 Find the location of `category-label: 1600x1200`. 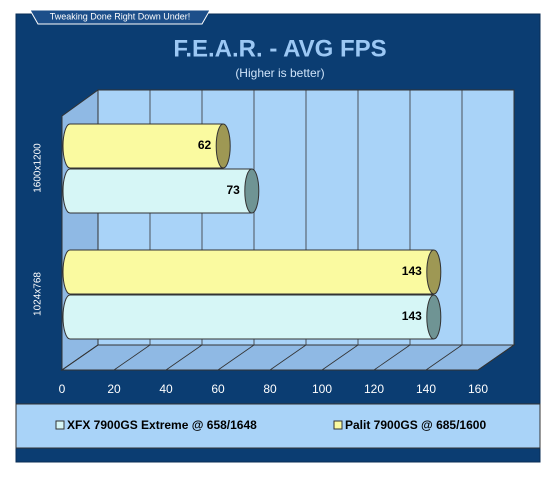

category-label: 1600x1200 is located at coordinates (38, 168).